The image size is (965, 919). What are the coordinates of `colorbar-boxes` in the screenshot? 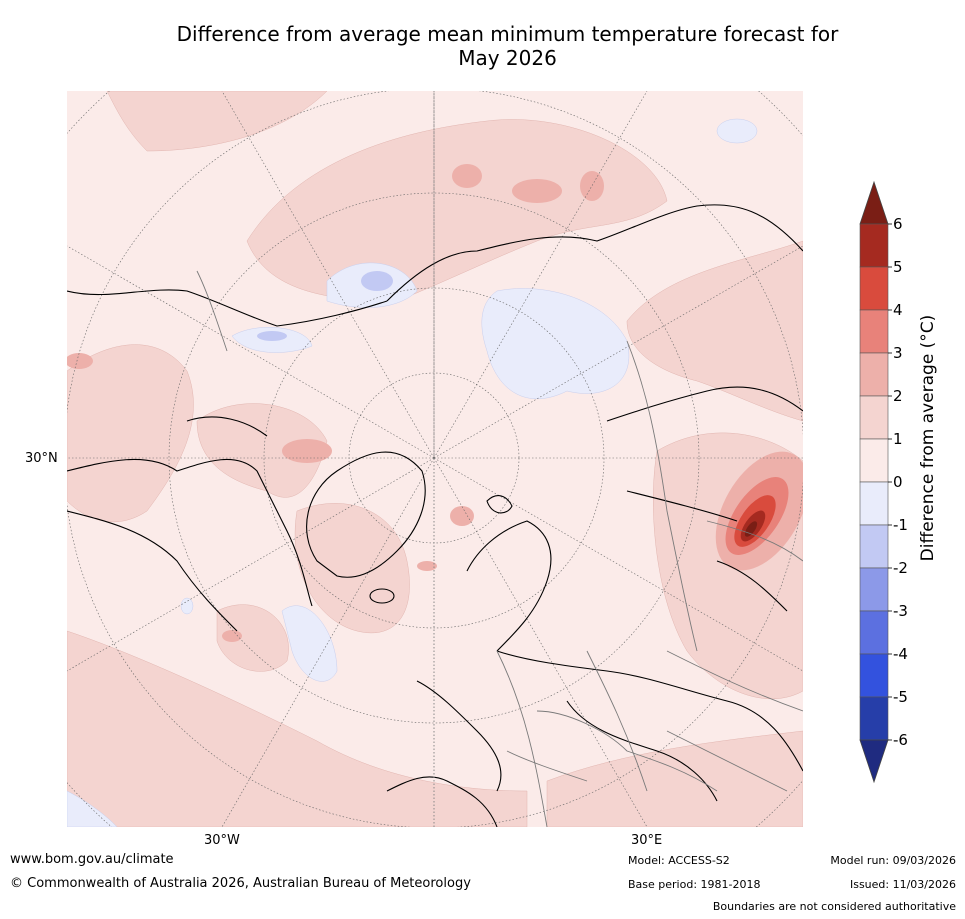 It's located at (874, 482).